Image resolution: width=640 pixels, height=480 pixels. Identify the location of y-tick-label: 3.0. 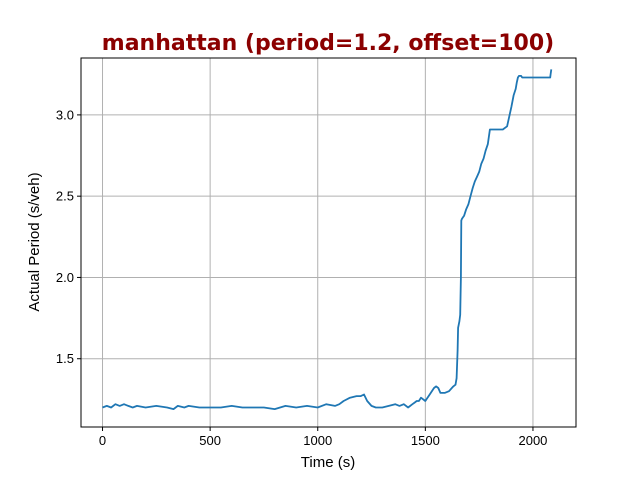
(65, 114).